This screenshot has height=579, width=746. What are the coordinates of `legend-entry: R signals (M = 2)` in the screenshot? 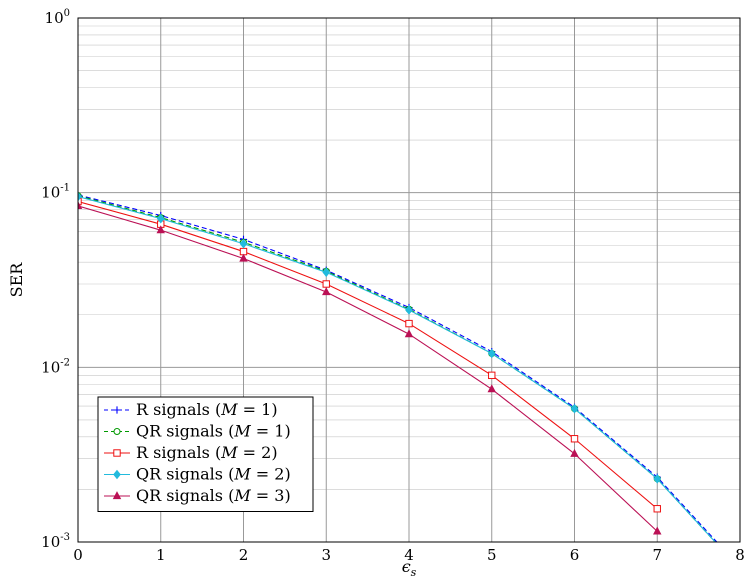 It's located at (191, 452).